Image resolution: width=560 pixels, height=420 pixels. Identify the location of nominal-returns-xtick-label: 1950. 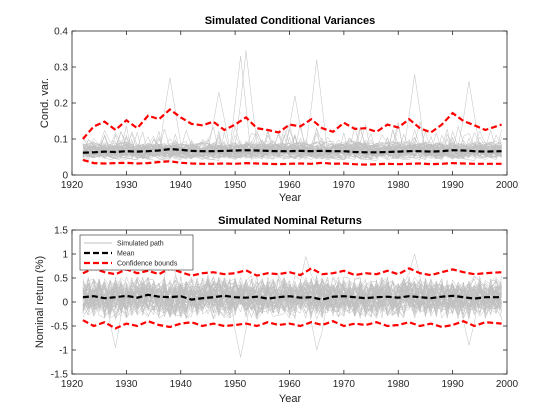
(235, 384).